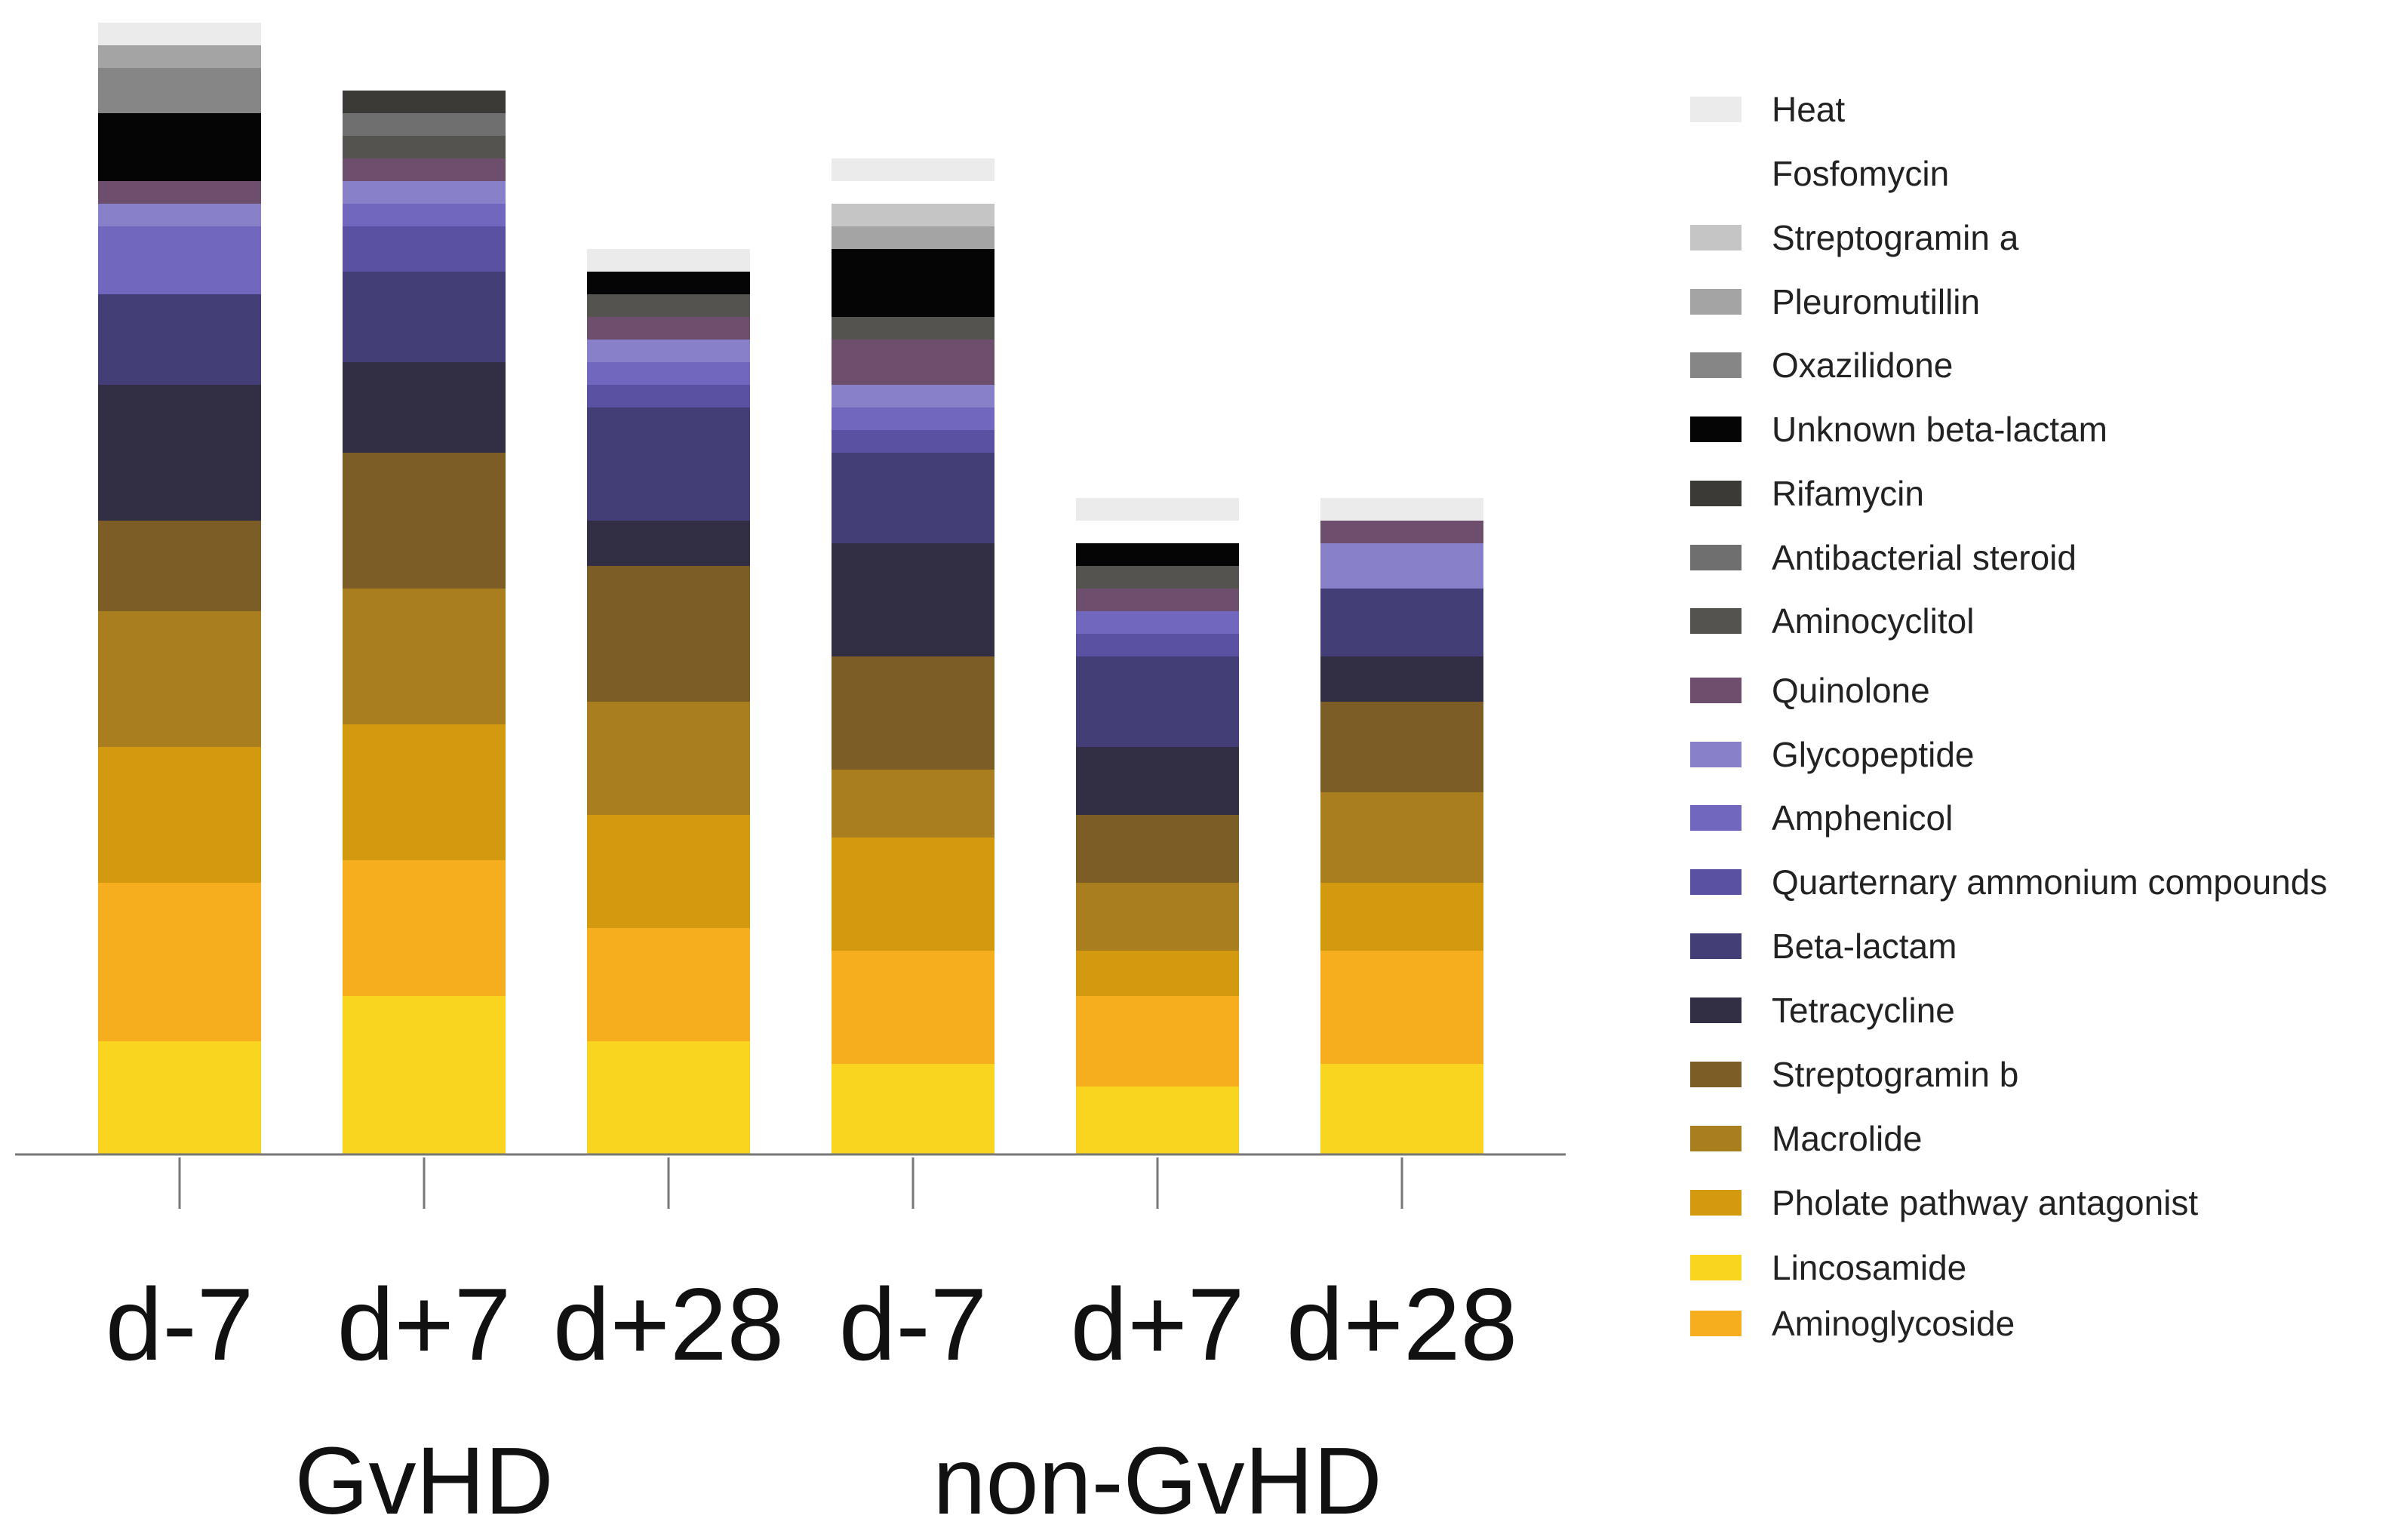  I want to click on legend-label: Rifamycin, so click(1848, 493).